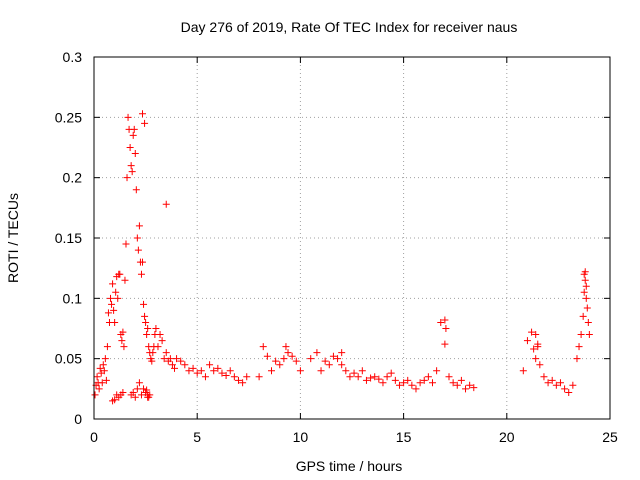  What do you see at coordinates (78, 419) in the screenshot?
I see `y-tick-label: 0` at bounding box center [78, 419].